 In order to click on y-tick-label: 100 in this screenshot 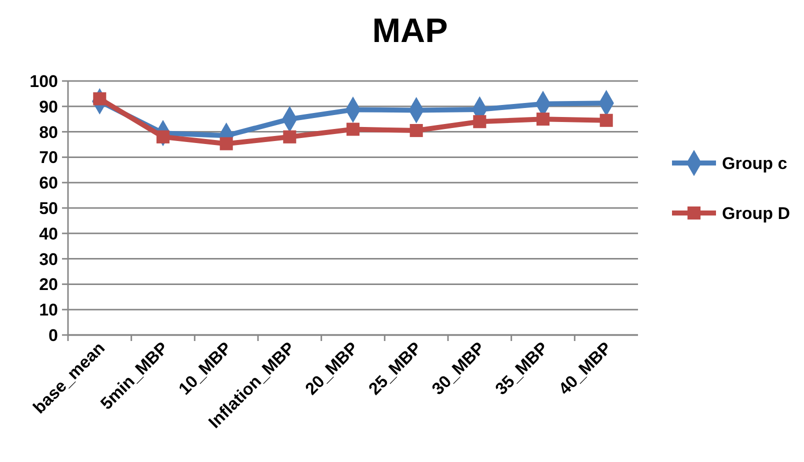, I will do `click(44, 81)`.